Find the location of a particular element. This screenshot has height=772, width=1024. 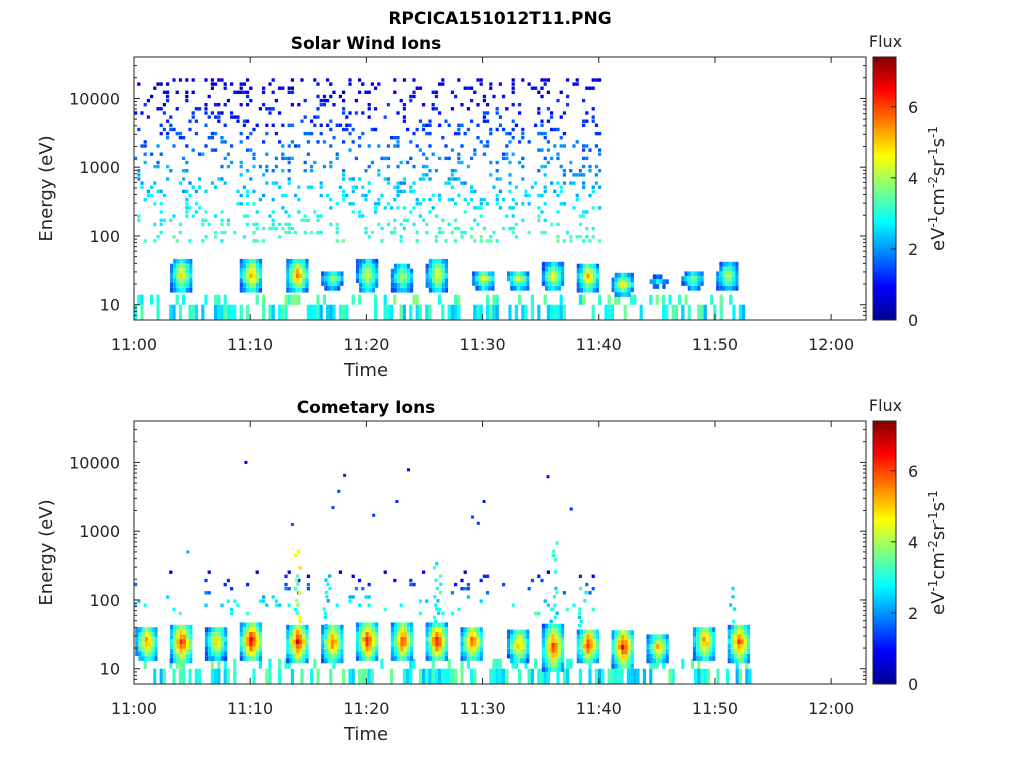

y-axis-label: Energy (eV) is located at coordinates (46, 188).